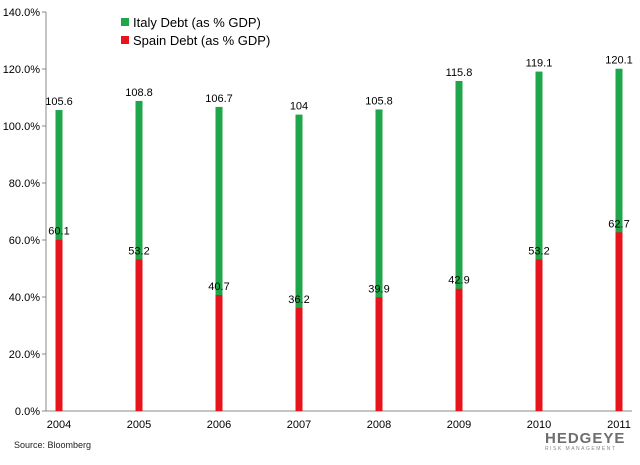  Describe the element at coordinates (581, 449) in the screenshot. I see `brand-tagline: RISK MANAGEMENT` at that location.